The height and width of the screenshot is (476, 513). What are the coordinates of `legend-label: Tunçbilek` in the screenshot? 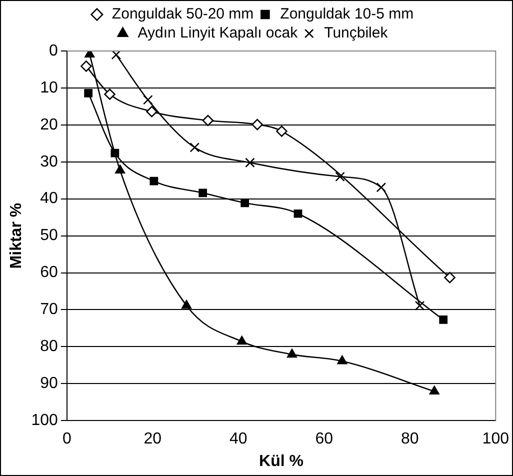 It's located at (356, 33).